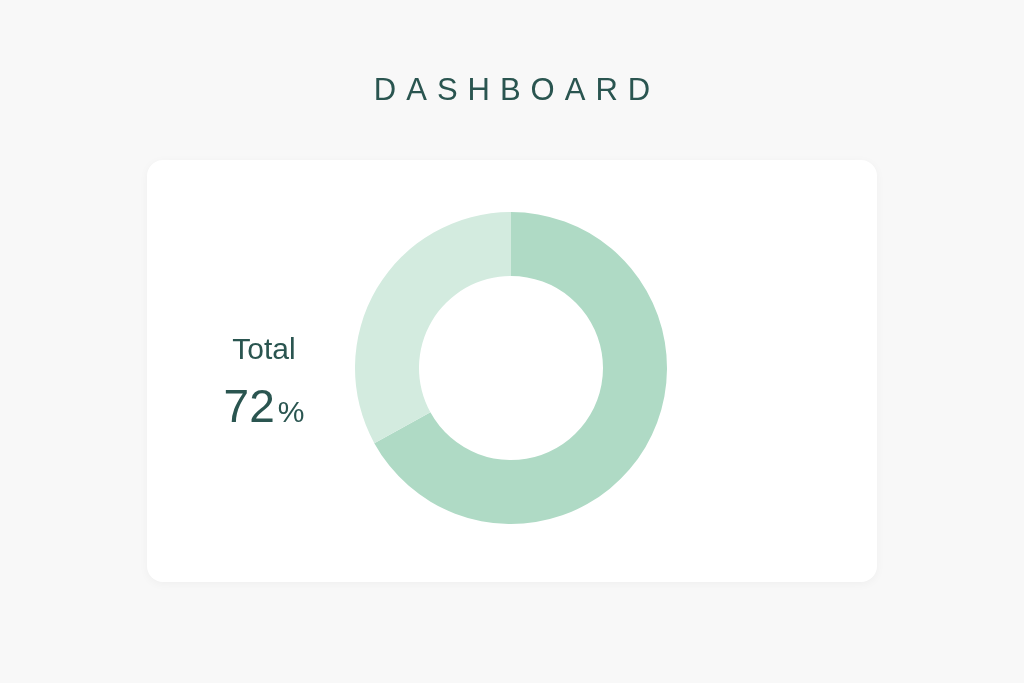 The width and height of the screenshot is (1024, 683). I want to click on text: 72%, so click(264, 406).